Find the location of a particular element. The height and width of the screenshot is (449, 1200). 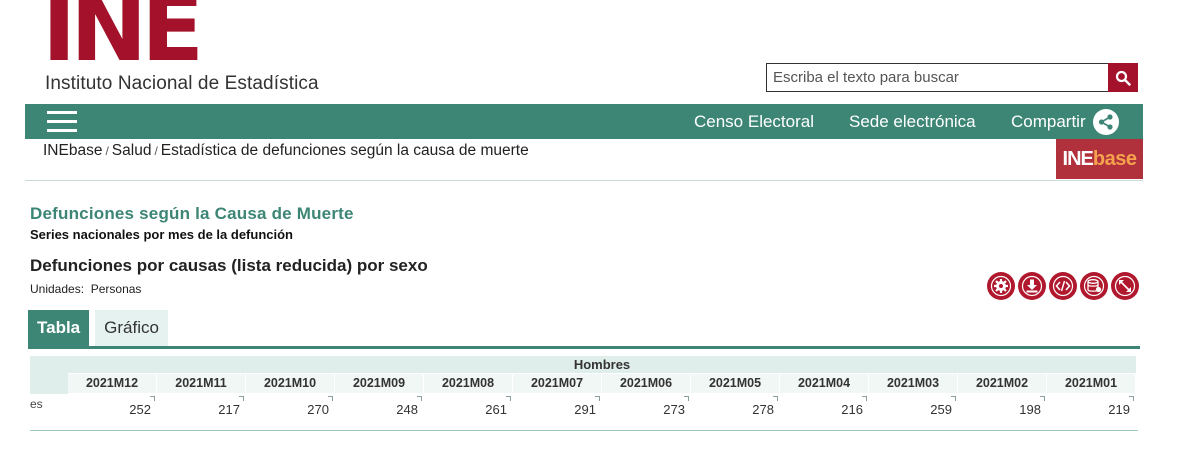

divider is located at coordinates (584, 180).